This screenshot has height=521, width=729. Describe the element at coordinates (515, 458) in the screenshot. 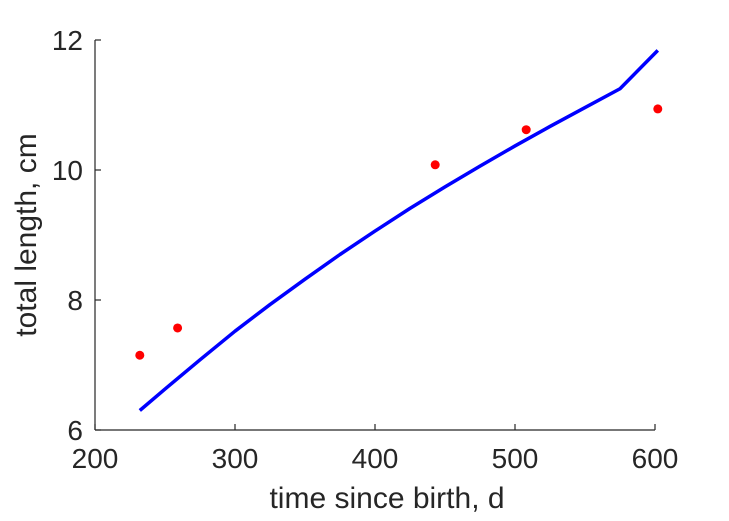

I see `x-tick-label: 500` at that location.